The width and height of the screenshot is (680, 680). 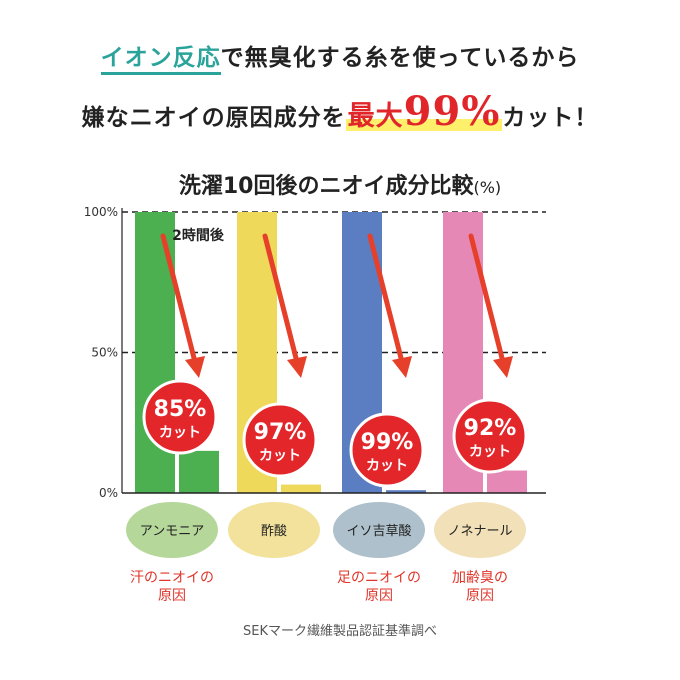 I want to click on category-label: 酢酸, so click(x=274, y=531).